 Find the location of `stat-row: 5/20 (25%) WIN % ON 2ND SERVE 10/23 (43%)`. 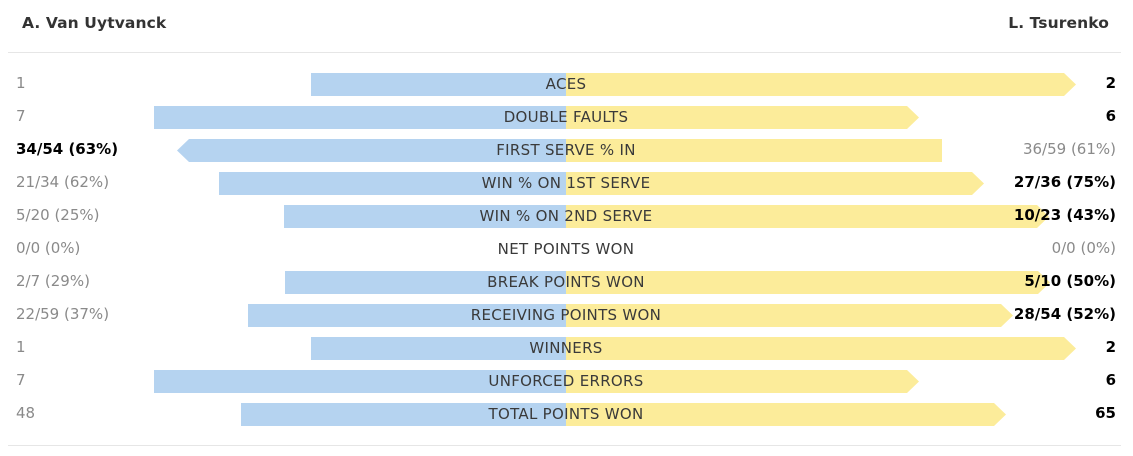

stat-row: 5/20 (25%) WIN % ON 2ND SERVE 10/23 (43%) is located at coordinates (566, 215).